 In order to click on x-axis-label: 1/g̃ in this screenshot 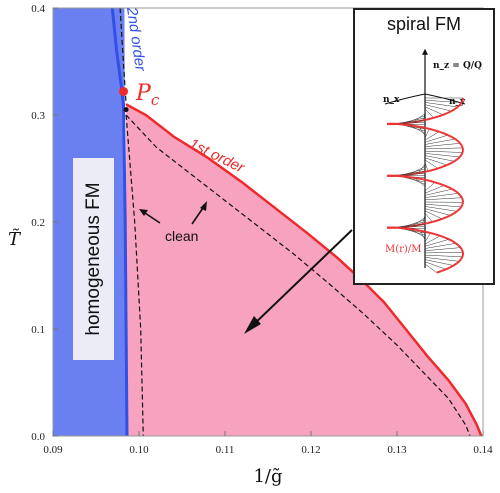, I will do `click(267, 476)`.